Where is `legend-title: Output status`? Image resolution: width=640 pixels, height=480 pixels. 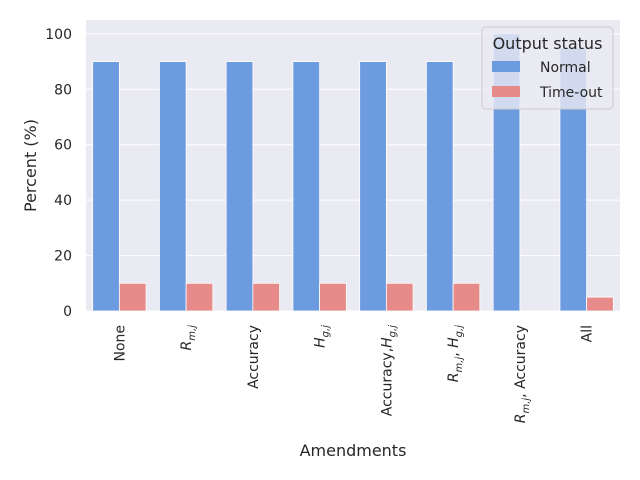
legend-title: Output status is located at coordinates (548, 43).